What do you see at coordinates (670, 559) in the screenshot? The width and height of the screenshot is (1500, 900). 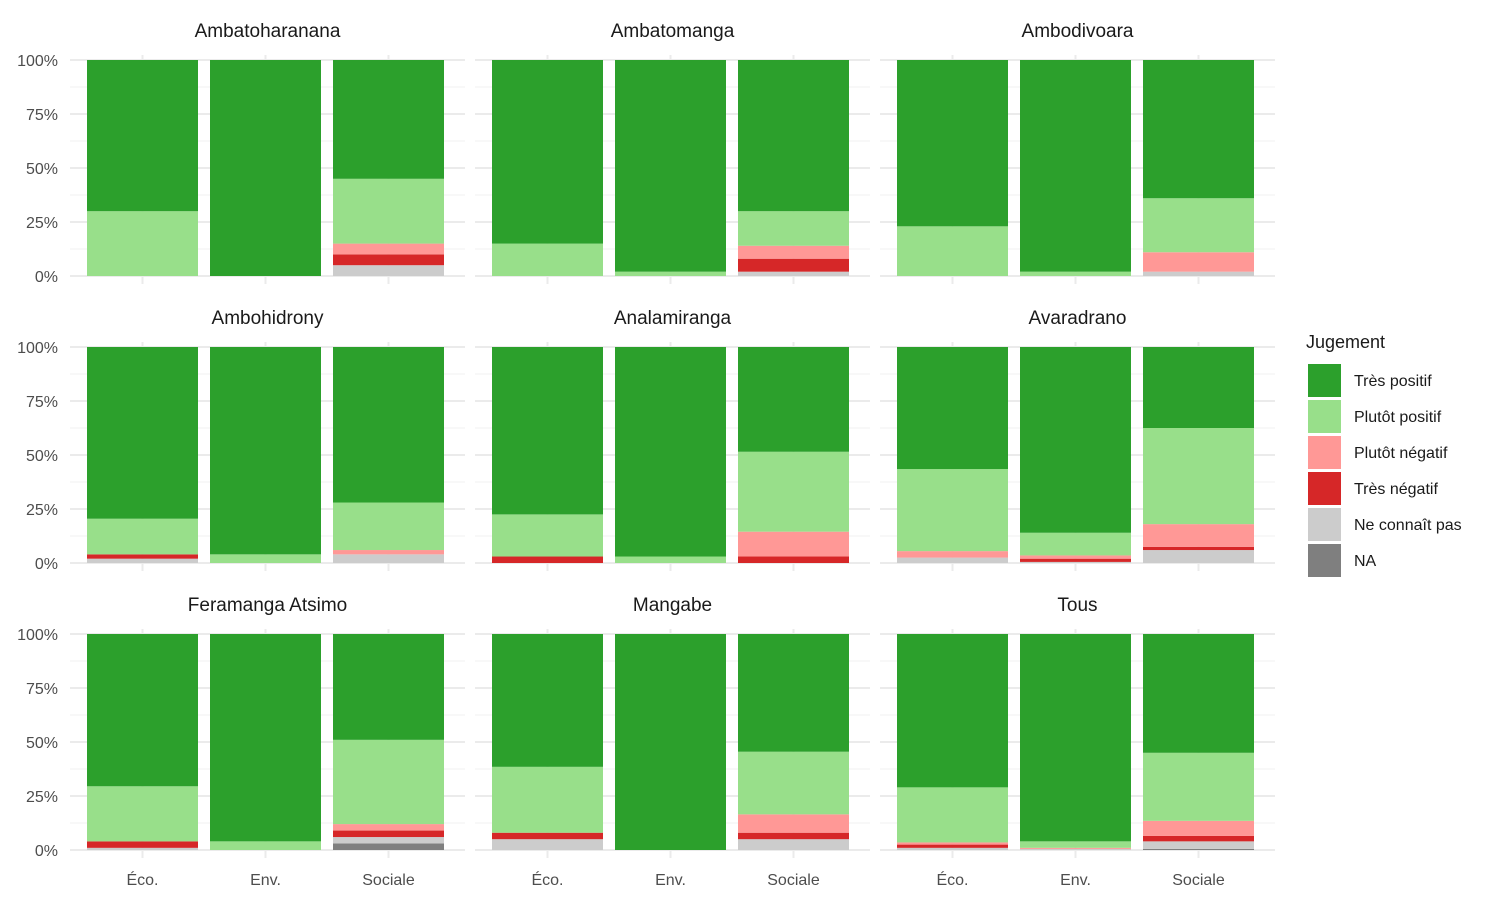 I see `bar-segment-analamiranga-env-plutot-positif` at bounding box center [670, 559].